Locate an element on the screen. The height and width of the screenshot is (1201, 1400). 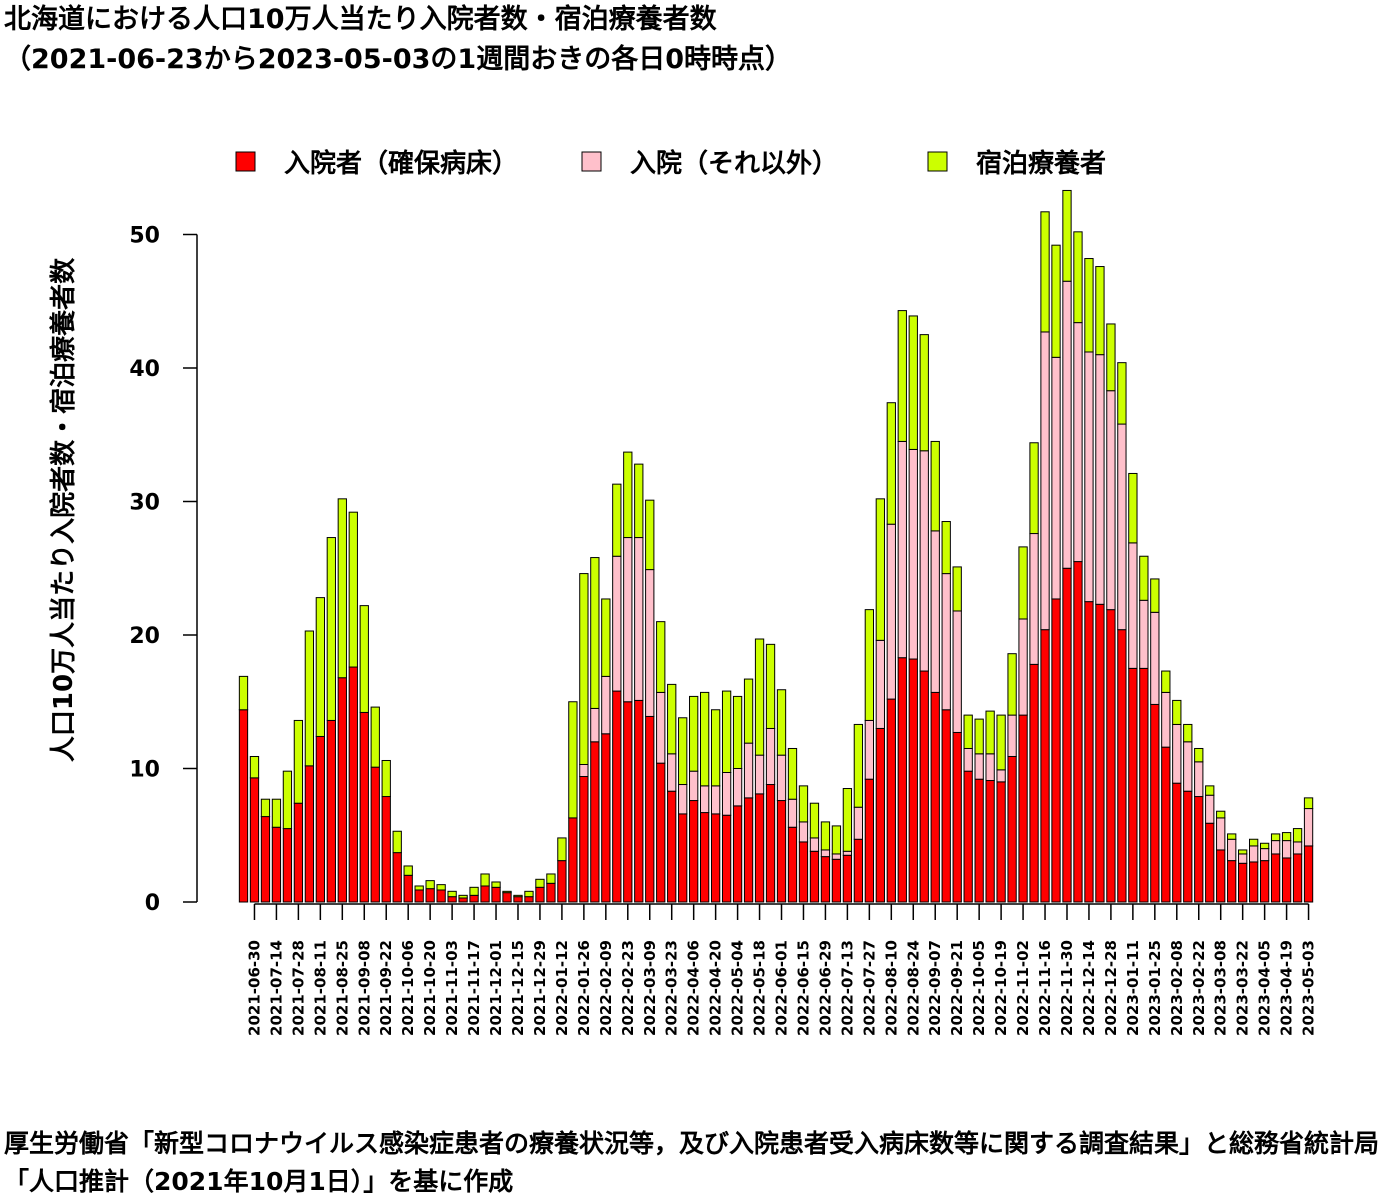
x-tick-label: 2021-06-30 is located at coordinates (254, 988).